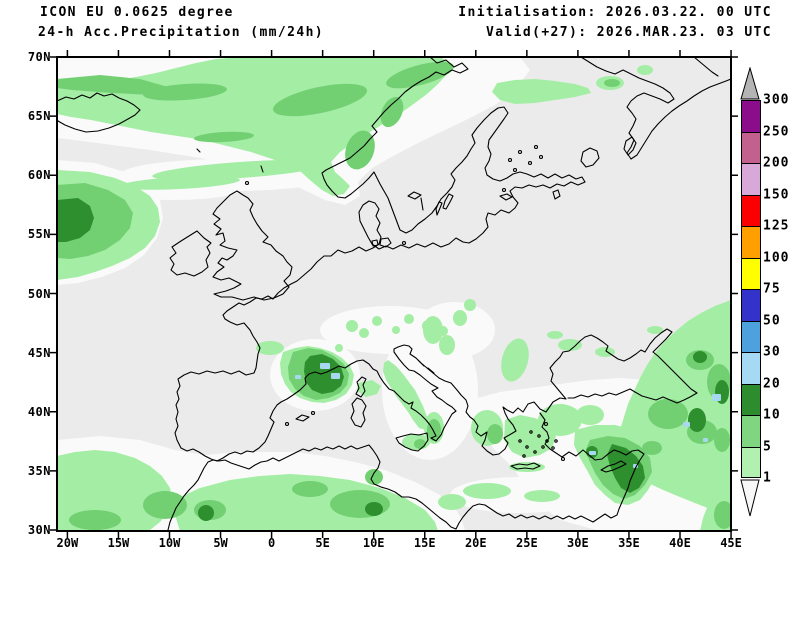 This screenshot has width=800, height=618. I want to click on colorbar-label: 50, so click(772, 320).